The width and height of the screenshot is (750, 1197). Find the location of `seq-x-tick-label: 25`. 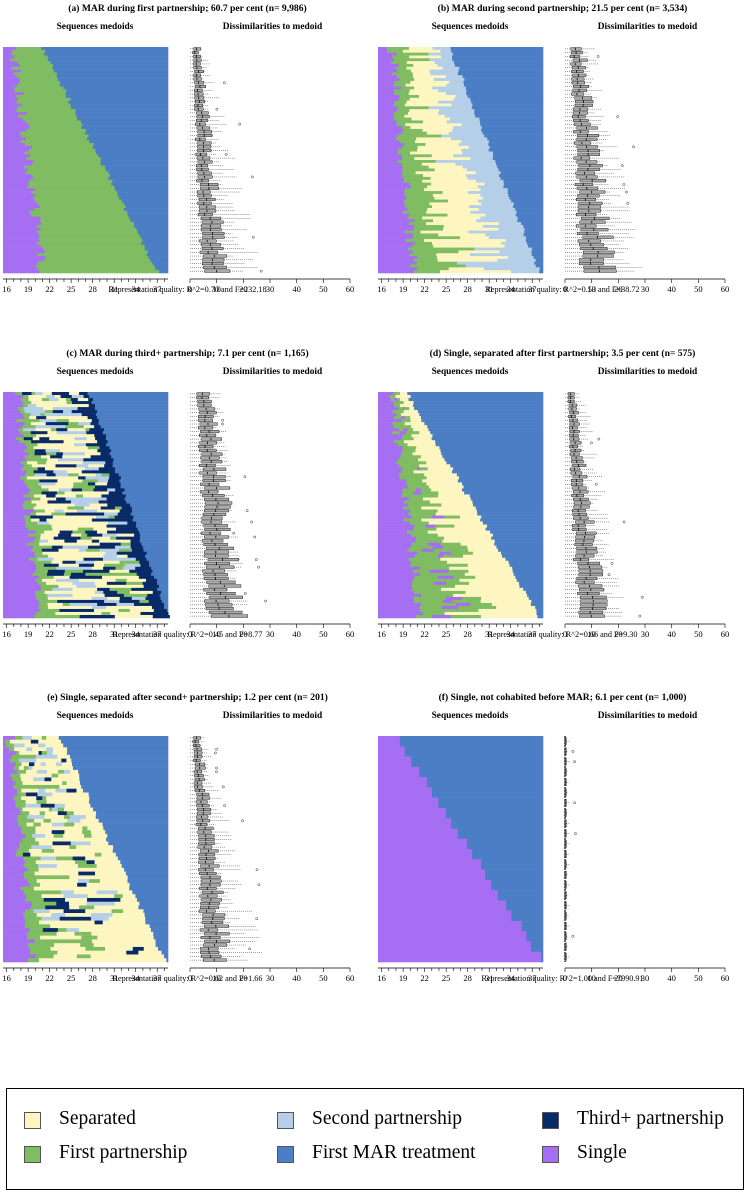

seq-x-tick-label: 25 is located at coordinates (446, 634).